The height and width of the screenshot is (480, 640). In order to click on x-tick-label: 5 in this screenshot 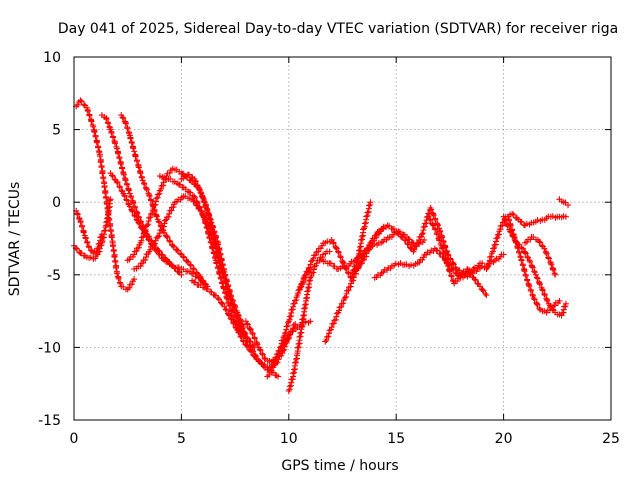, I will do `click(181, 439)`.